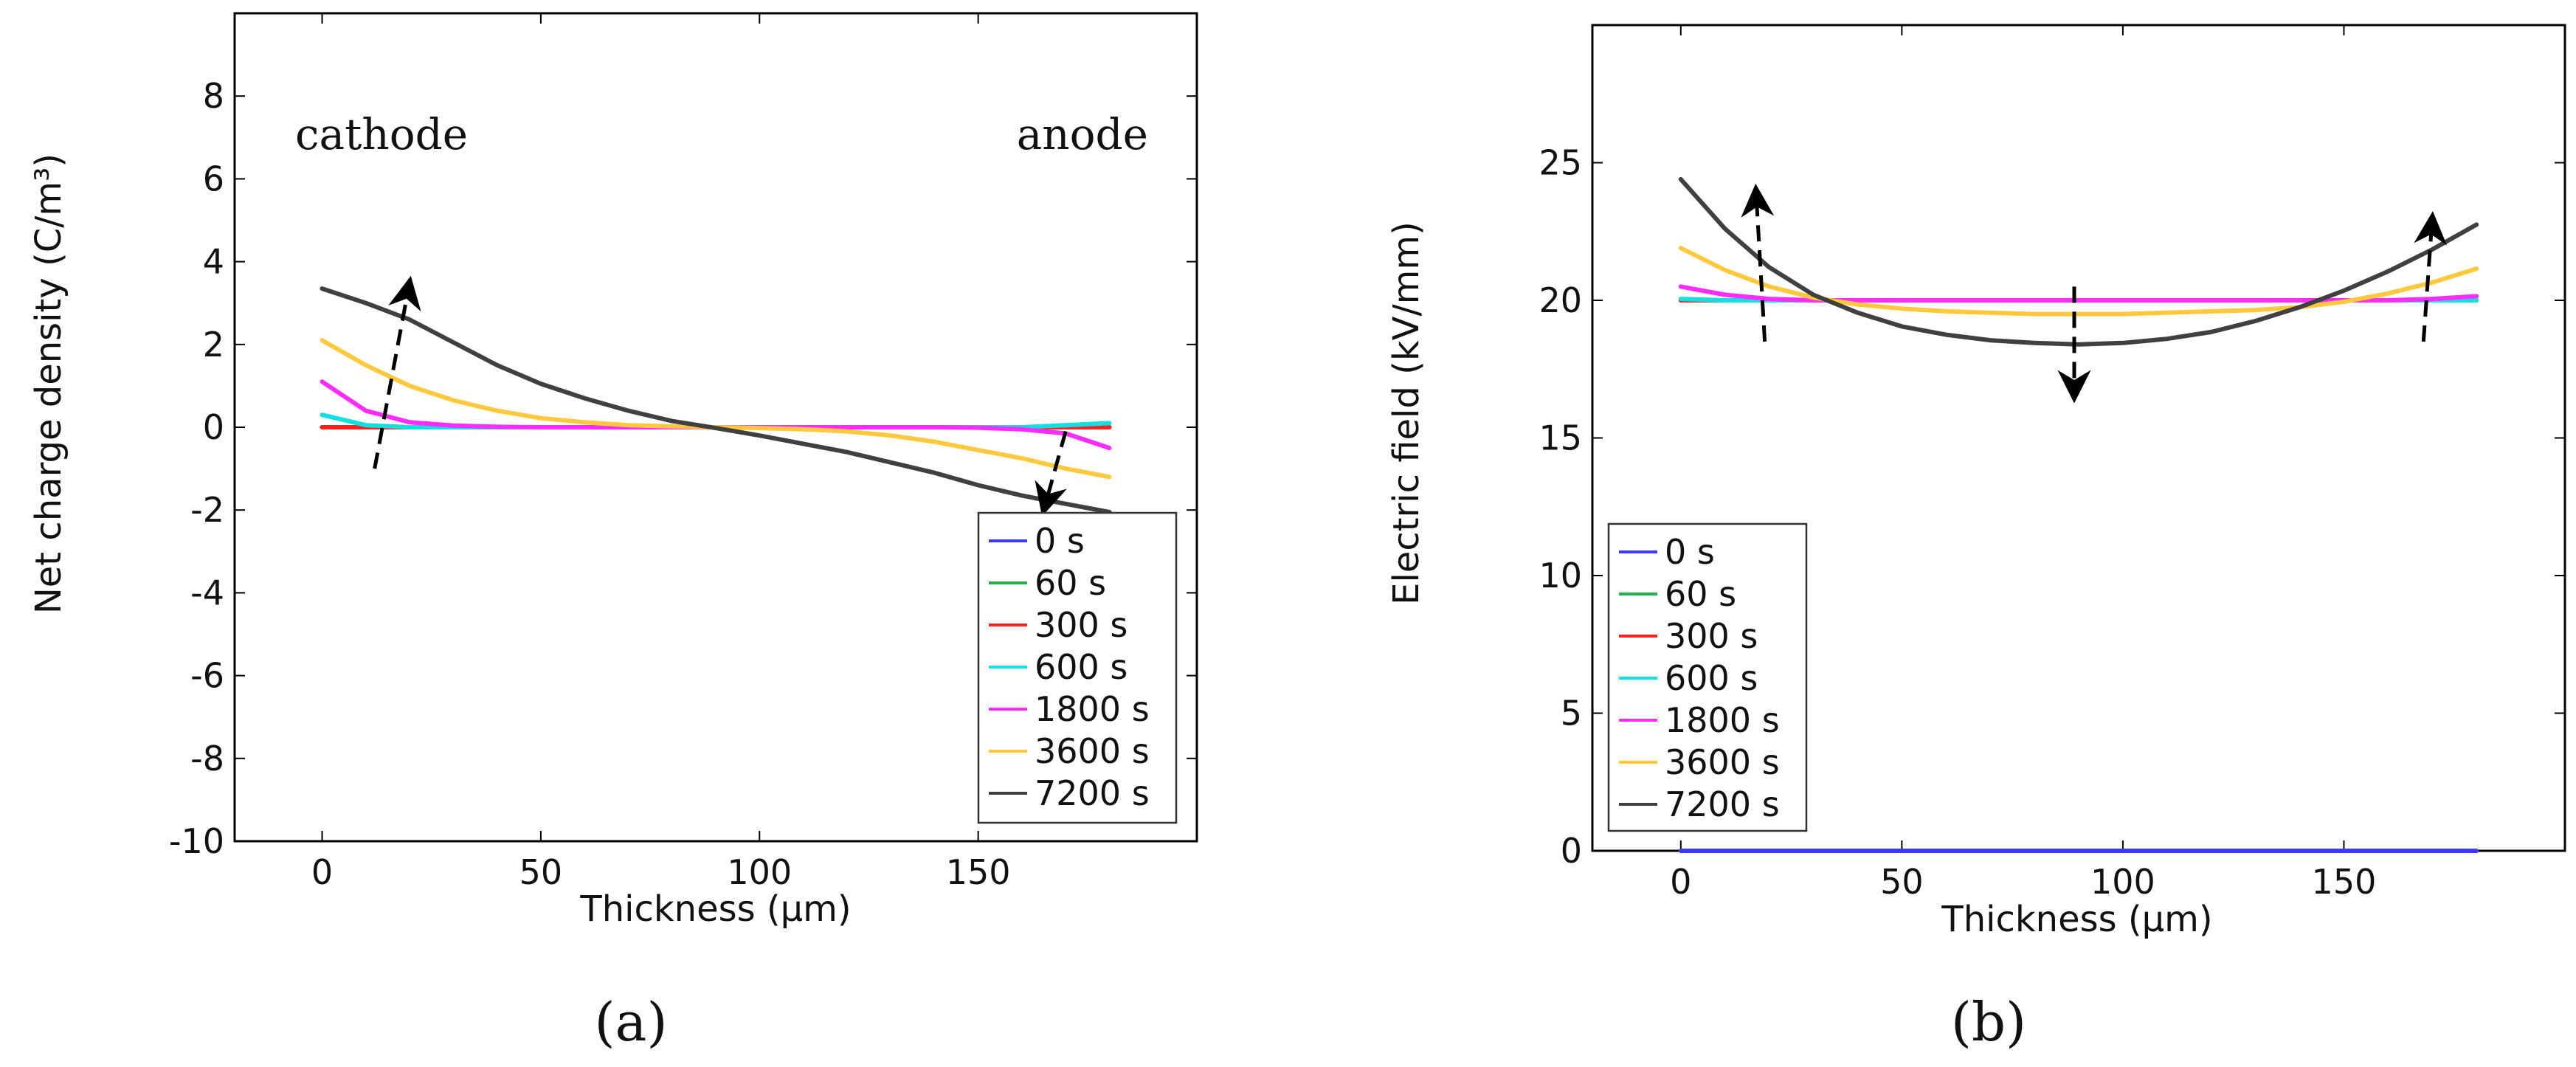  I want to click on y-tick-label-a-3: -4, so click(207, 592).